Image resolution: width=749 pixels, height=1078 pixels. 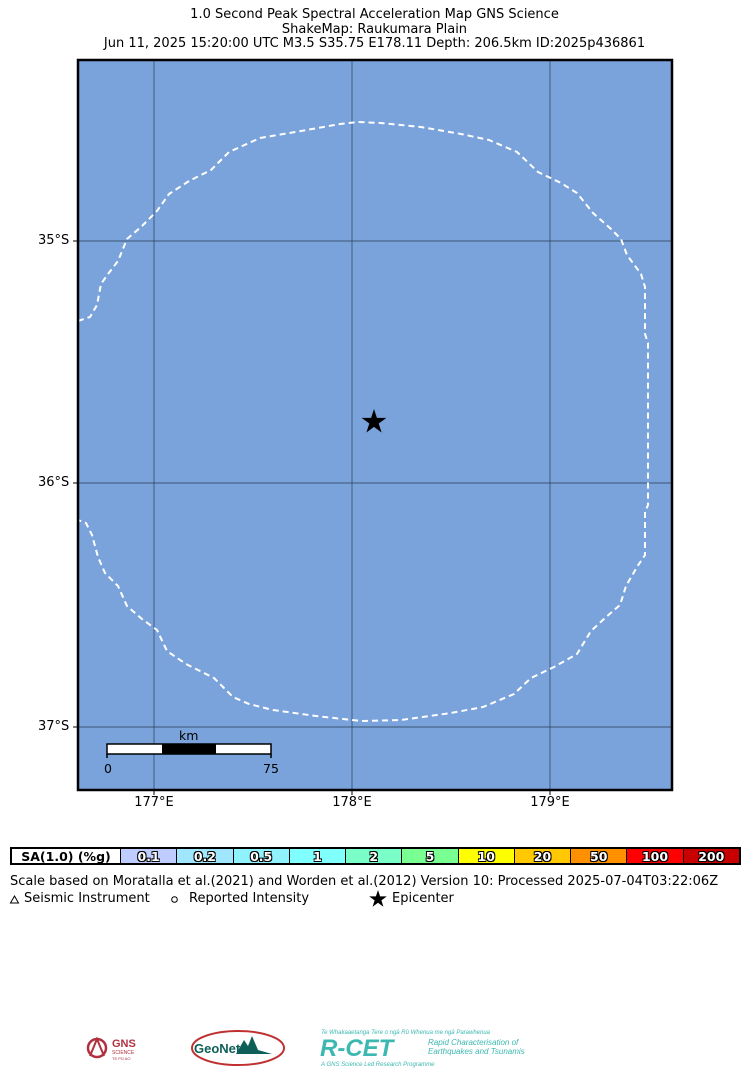 What do you see at coordinates (189, 750) in the screenshot?
I see `scale-bar` at bounding box center [189, 750].